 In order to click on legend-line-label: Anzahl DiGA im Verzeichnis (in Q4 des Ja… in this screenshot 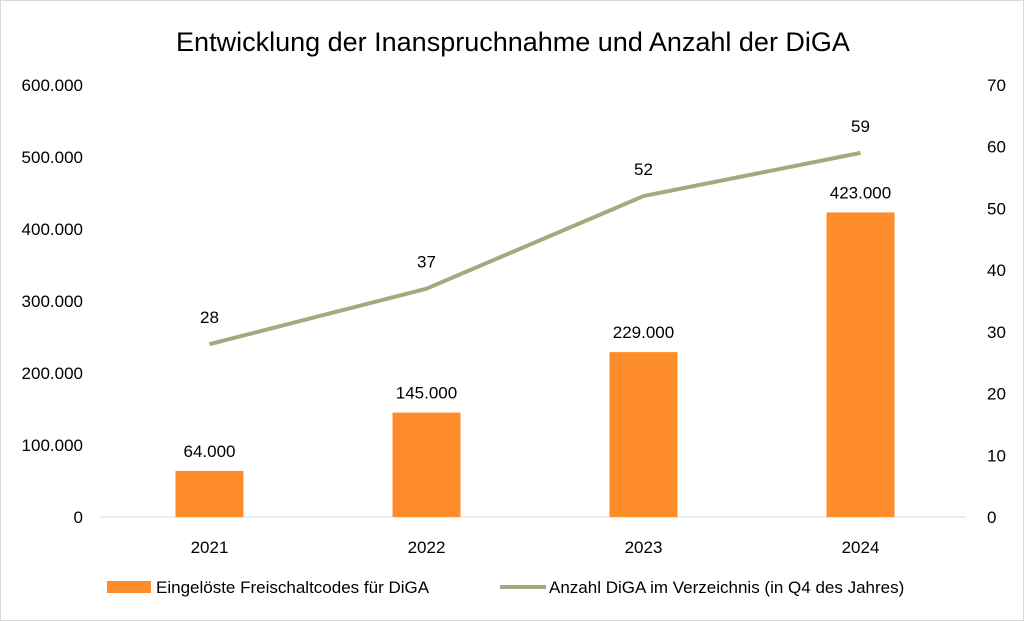, I will do `click(726, 587)`.